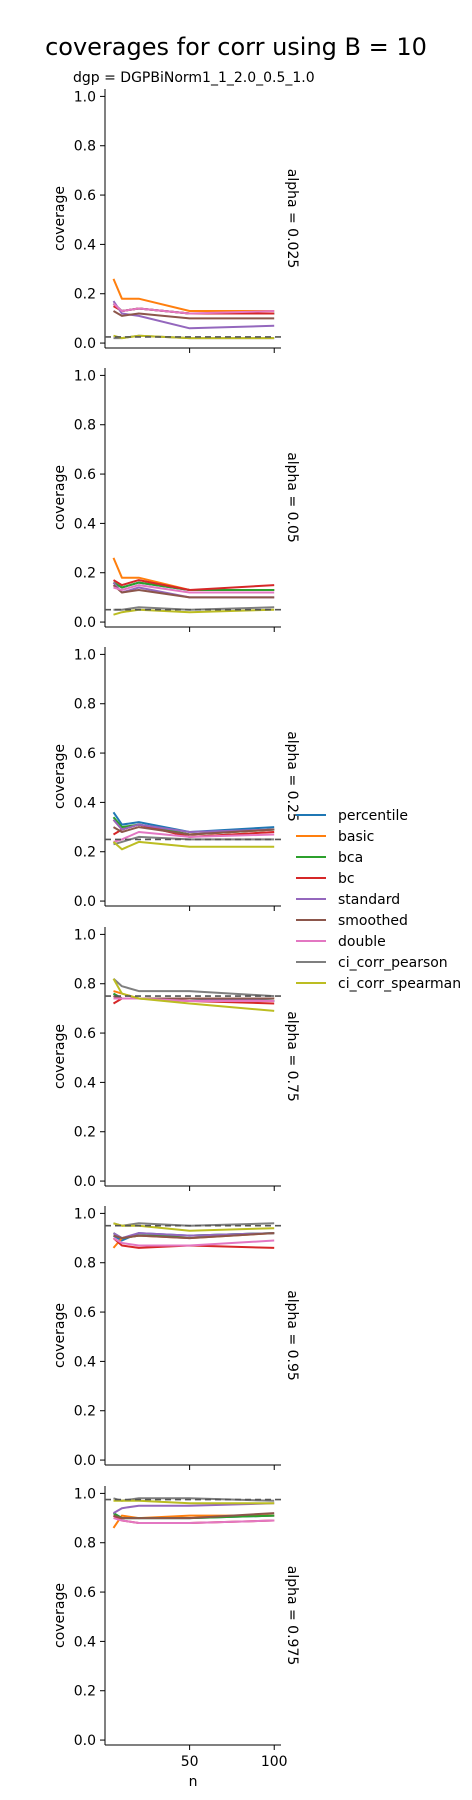 The height and width of the screenshot is (1800, 472). What do you see at coordinates (292, 497) in the screenshot?
I see `facet-label: alpha = 0.05` at bounding box center [292, 497].